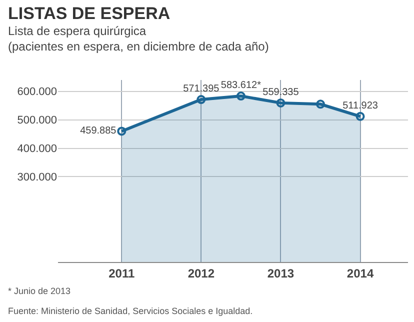 Image resolution: width=414 pixels, height=322 pixels. Describe the element at coordinates (360, 106) in the screenshot. I see `data-label: 511.923` at that location.